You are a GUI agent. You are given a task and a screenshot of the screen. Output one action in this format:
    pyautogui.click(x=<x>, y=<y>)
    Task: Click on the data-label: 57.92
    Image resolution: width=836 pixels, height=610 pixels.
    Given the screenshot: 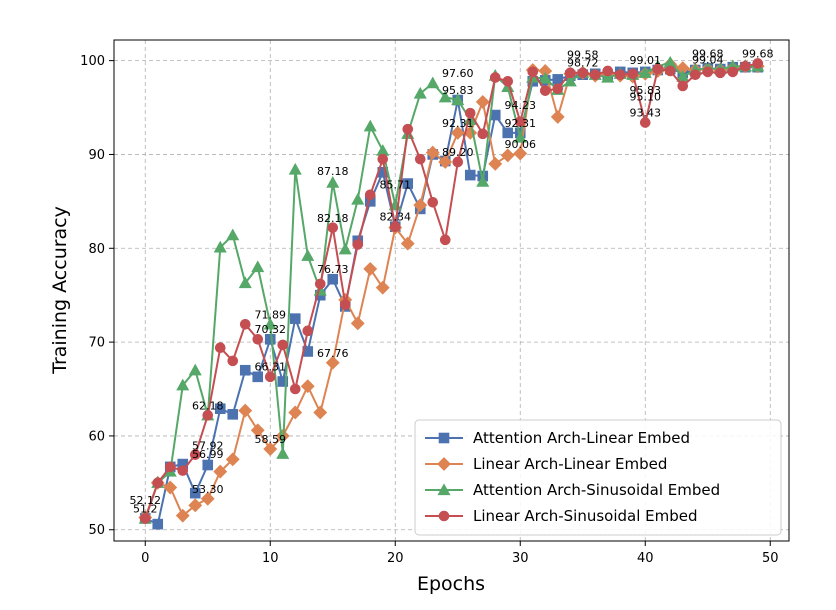 What is the action you would take?
    pyautogui.click(x=208, y=445)
    